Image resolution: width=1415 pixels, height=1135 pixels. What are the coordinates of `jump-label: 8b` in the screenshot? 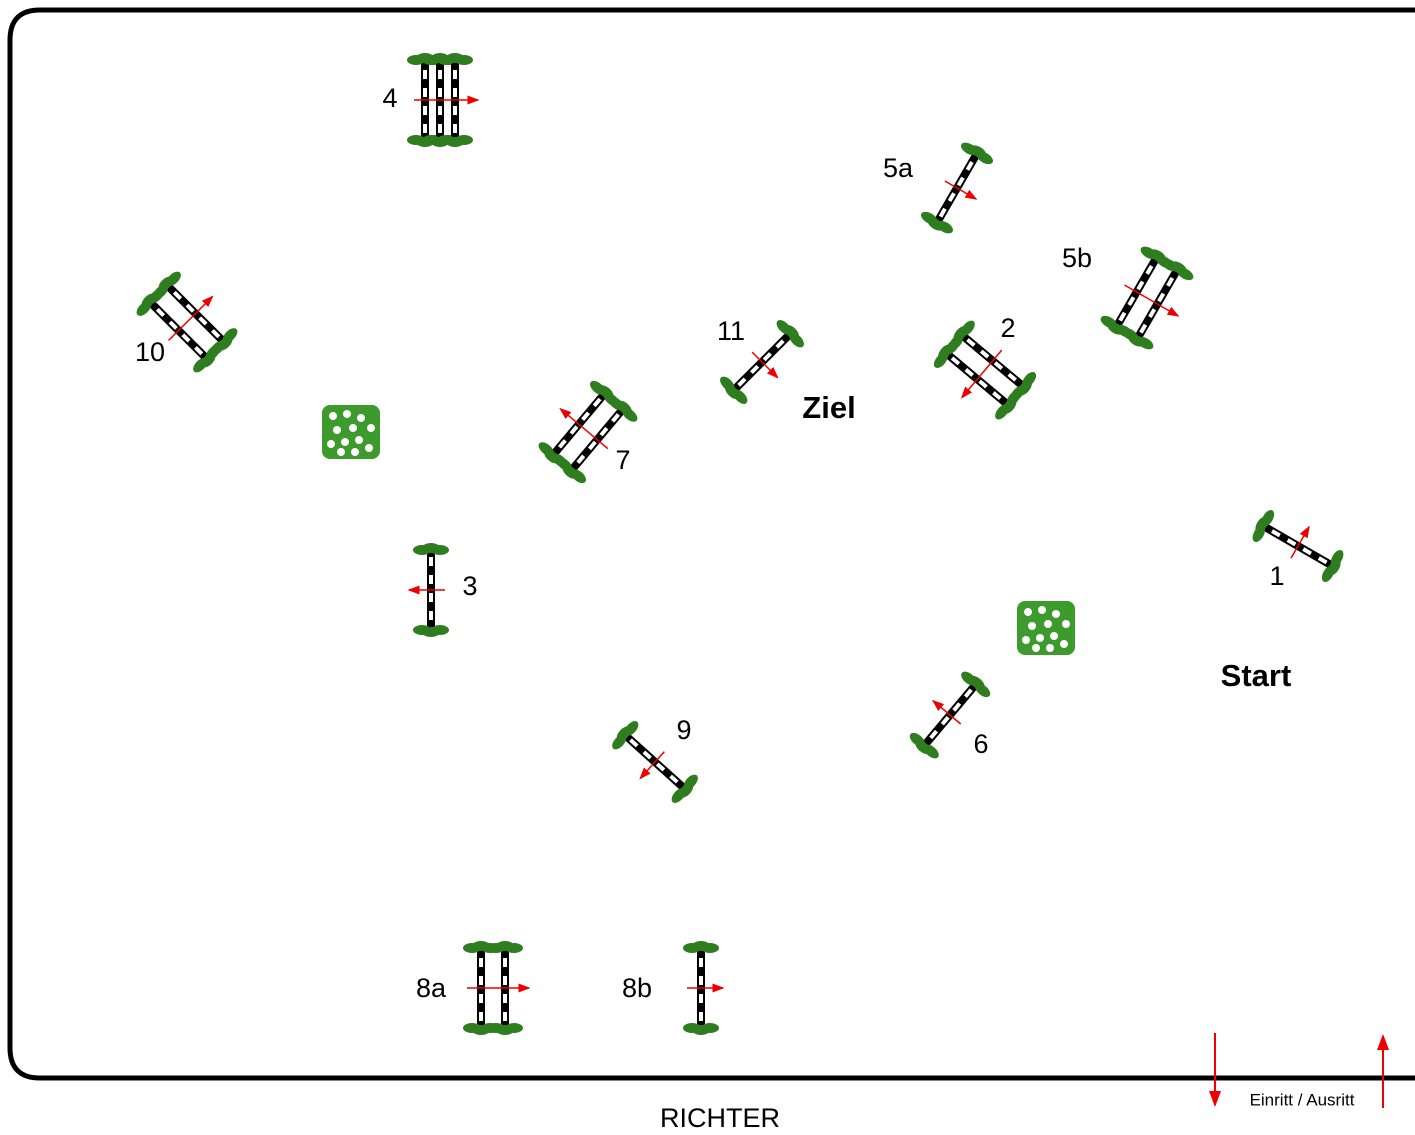 It's located at (637, 988).